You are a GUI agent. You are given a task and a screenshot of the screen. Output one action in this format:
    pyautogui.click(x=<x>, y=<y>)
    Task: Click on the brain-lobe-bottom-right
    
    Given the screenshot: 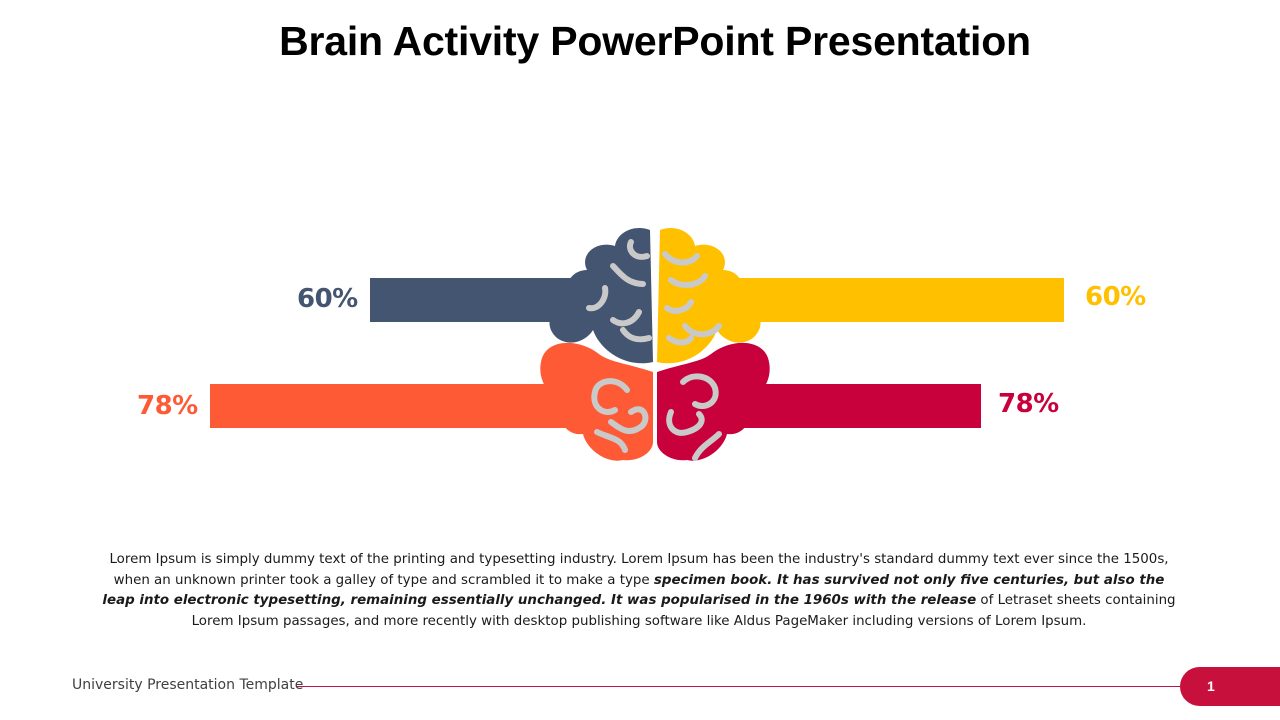 What is the action you would take?
    pyautogui.click(x=713, y=401)
    